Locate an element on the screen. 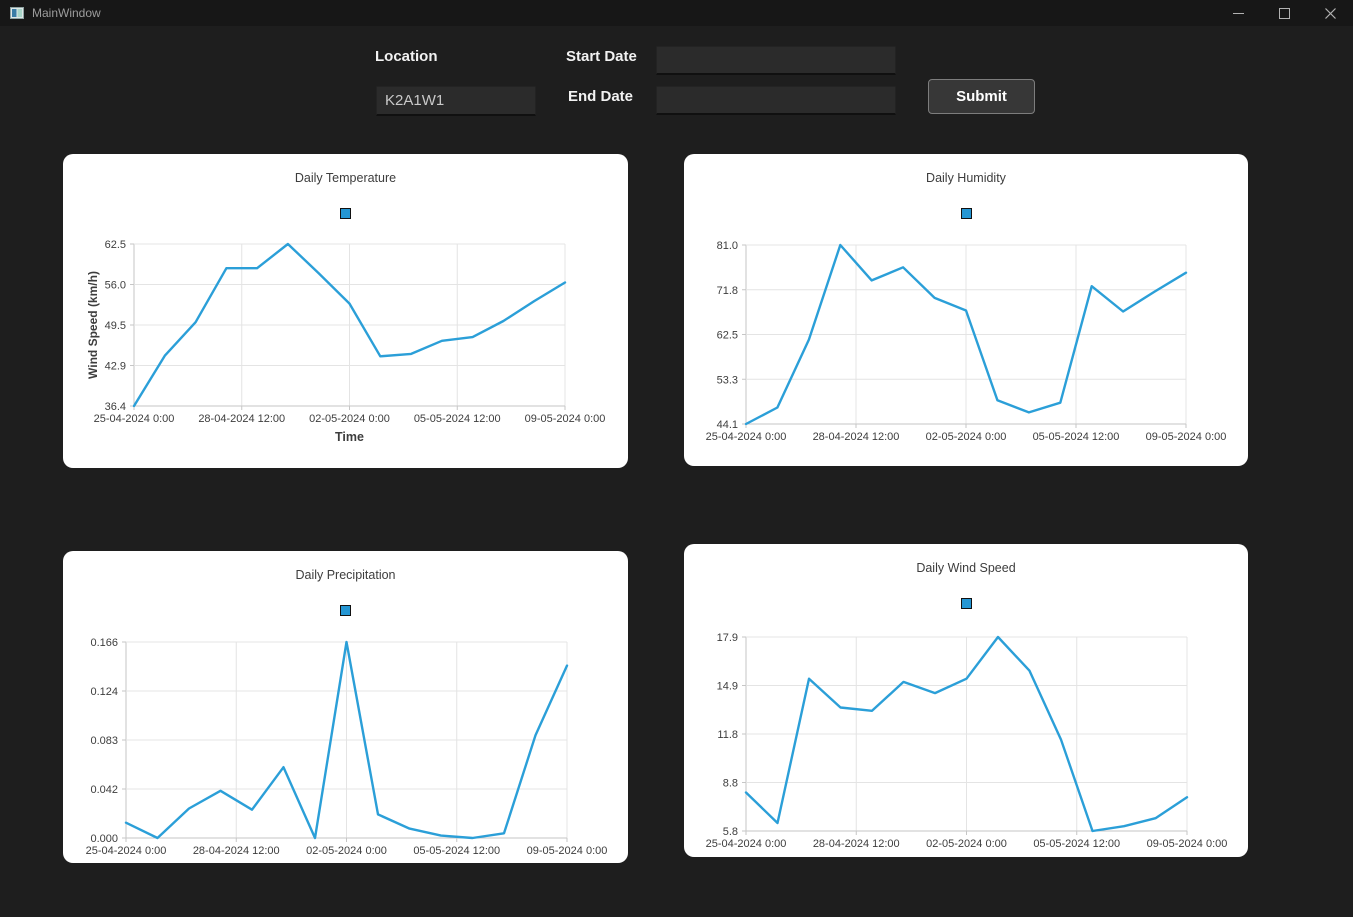 Image resolution: width=1353 pixels, height=917 pixels. maximize-icon is located at coordinates (1284, 13).